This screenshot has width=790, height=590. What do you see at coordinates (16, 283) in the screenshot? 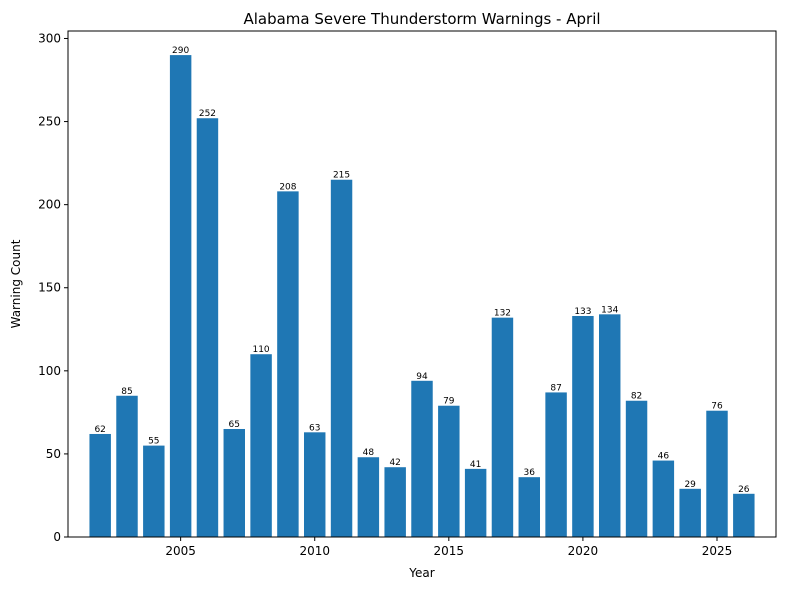
I see `y-axis-label: Warning Count` at bounding box center [16, 283].